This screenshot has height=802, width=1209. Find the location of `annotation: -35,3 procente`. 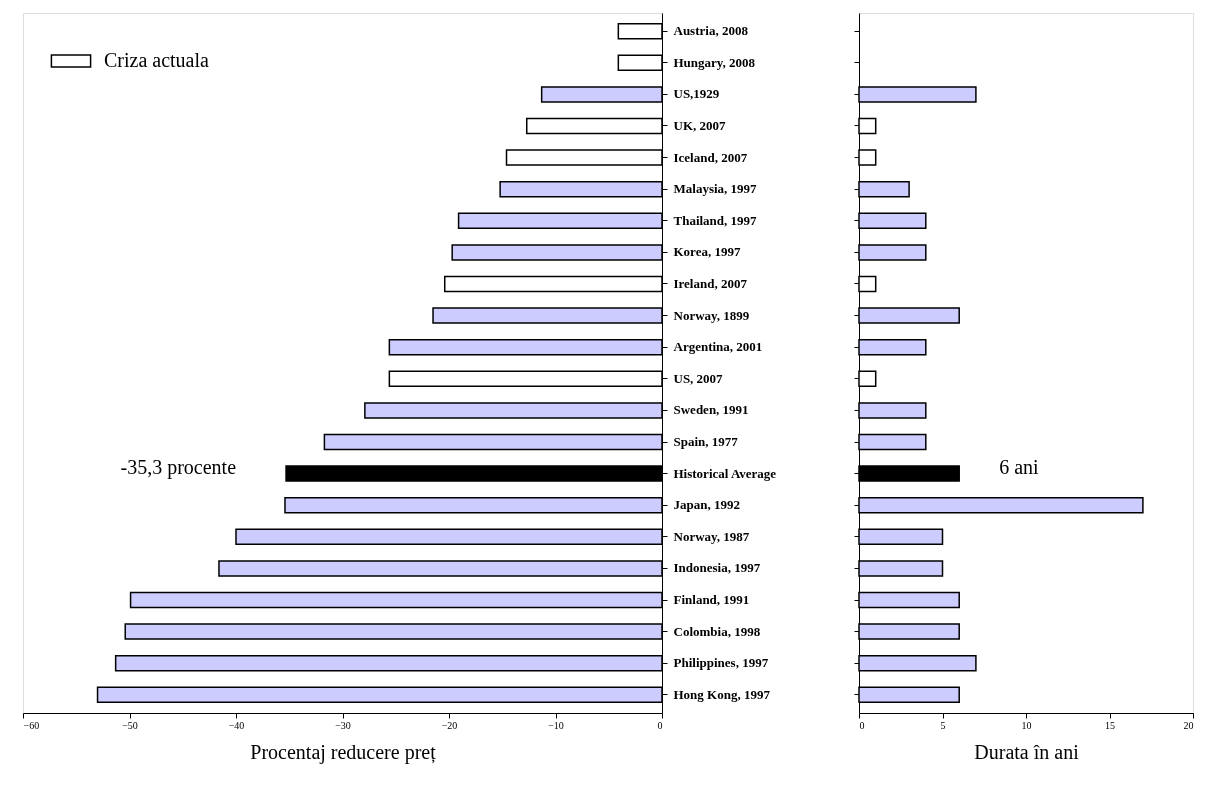

annotation: -35,3 procente is located at coordinates (178, 467).